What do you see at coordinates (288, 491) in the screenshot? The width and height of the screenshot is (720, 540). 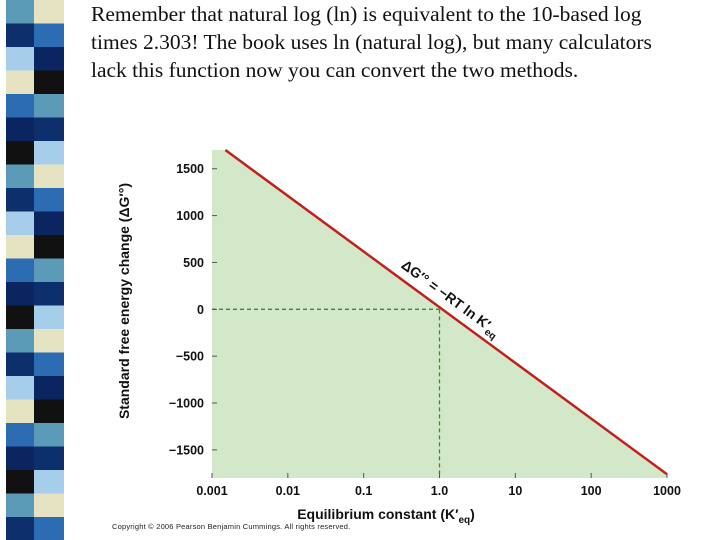 I see `x-tick-label: 0.01` at bounding box center [288, 491].